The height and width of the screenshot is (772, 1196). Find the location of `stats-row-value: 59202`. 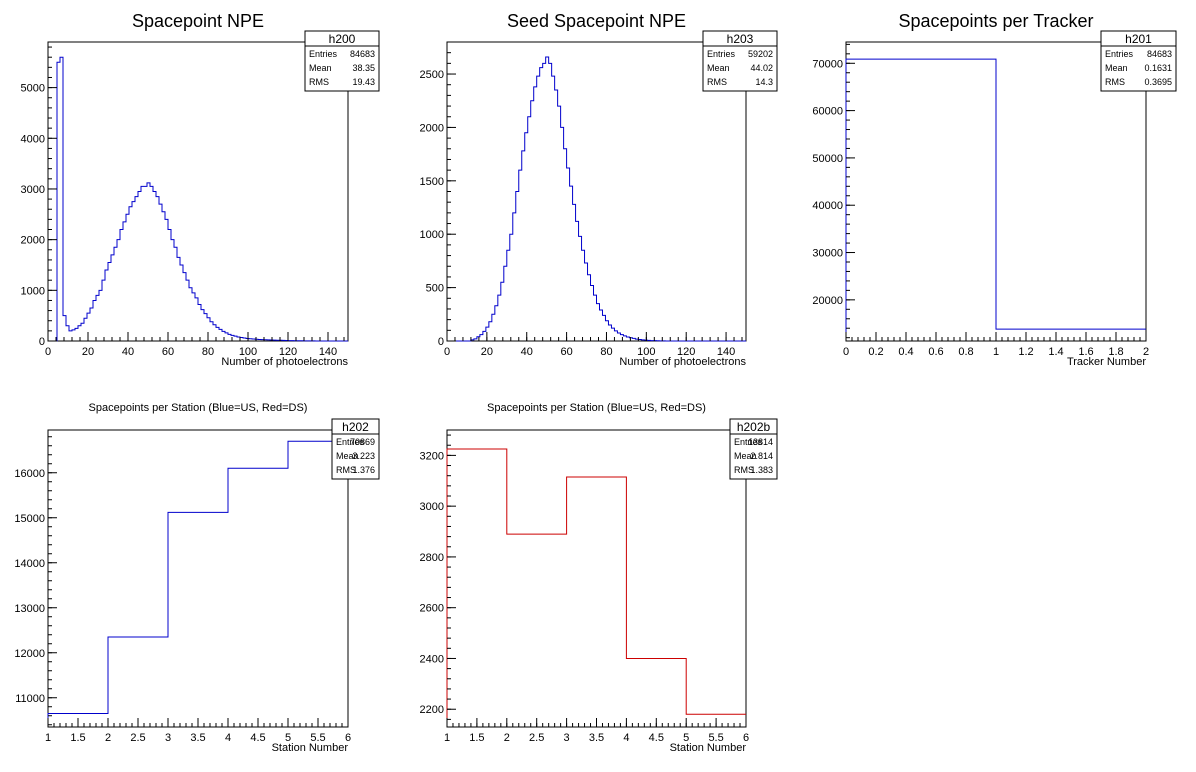

stats-row-value: 59202 is located at coordinates (760, 54).